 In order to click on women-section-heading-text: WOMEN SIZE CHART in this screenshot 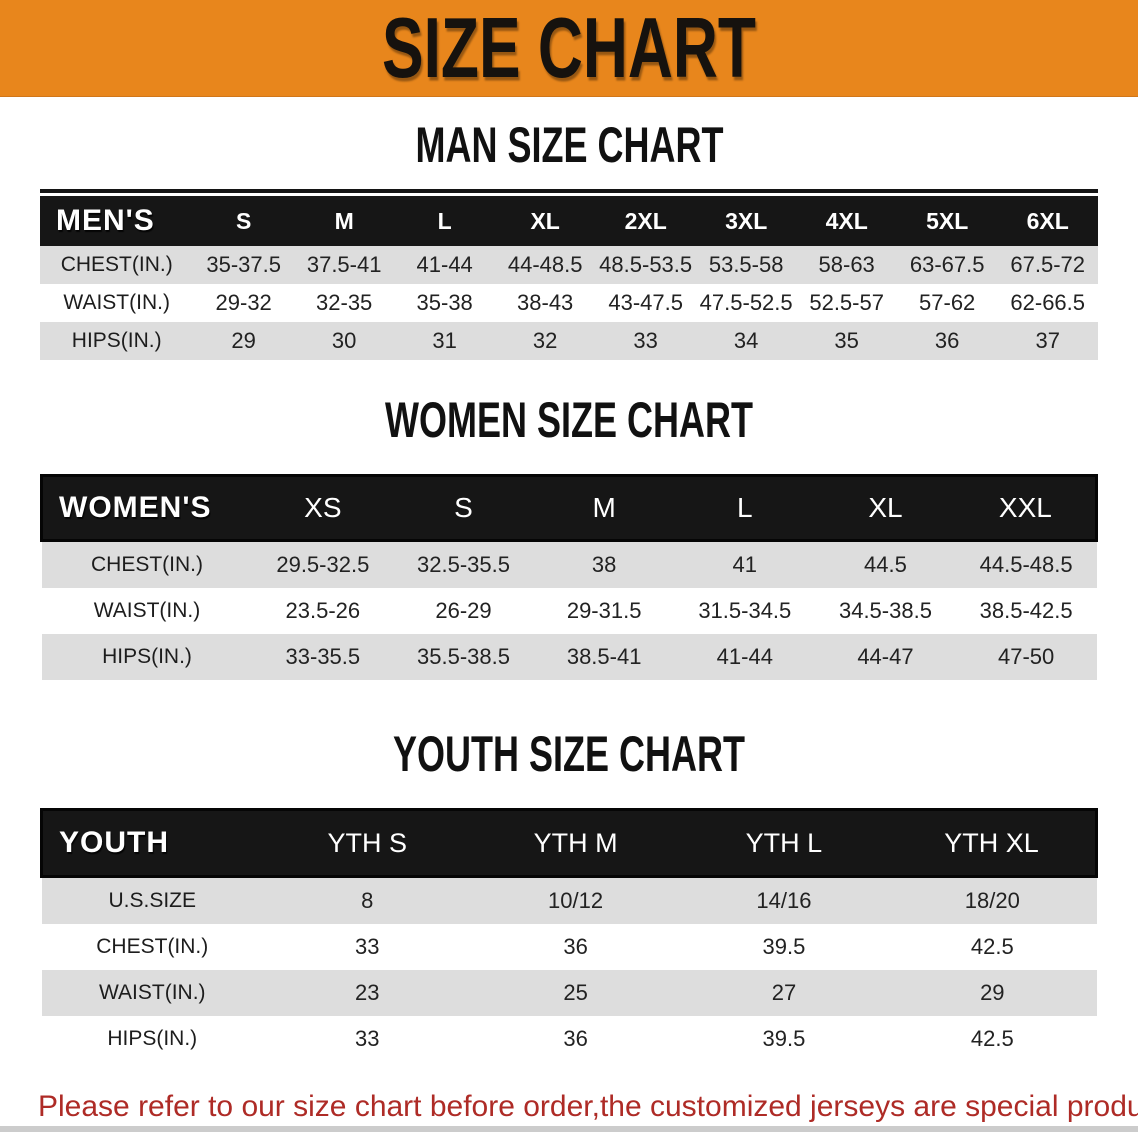, I will do `click(568, 419)`.